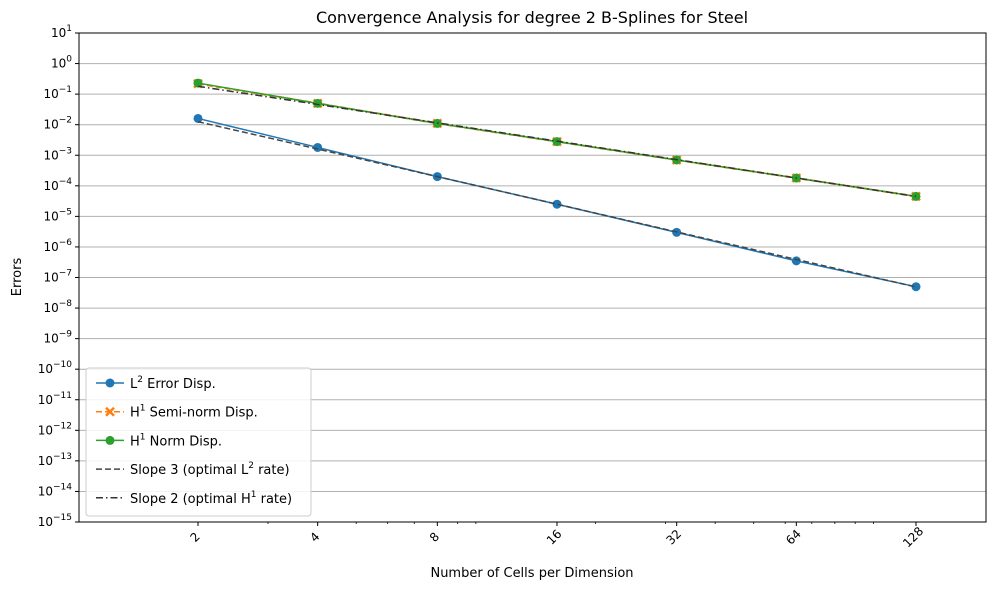  I want to click on x-tick-label: 4, so click(314, 537).